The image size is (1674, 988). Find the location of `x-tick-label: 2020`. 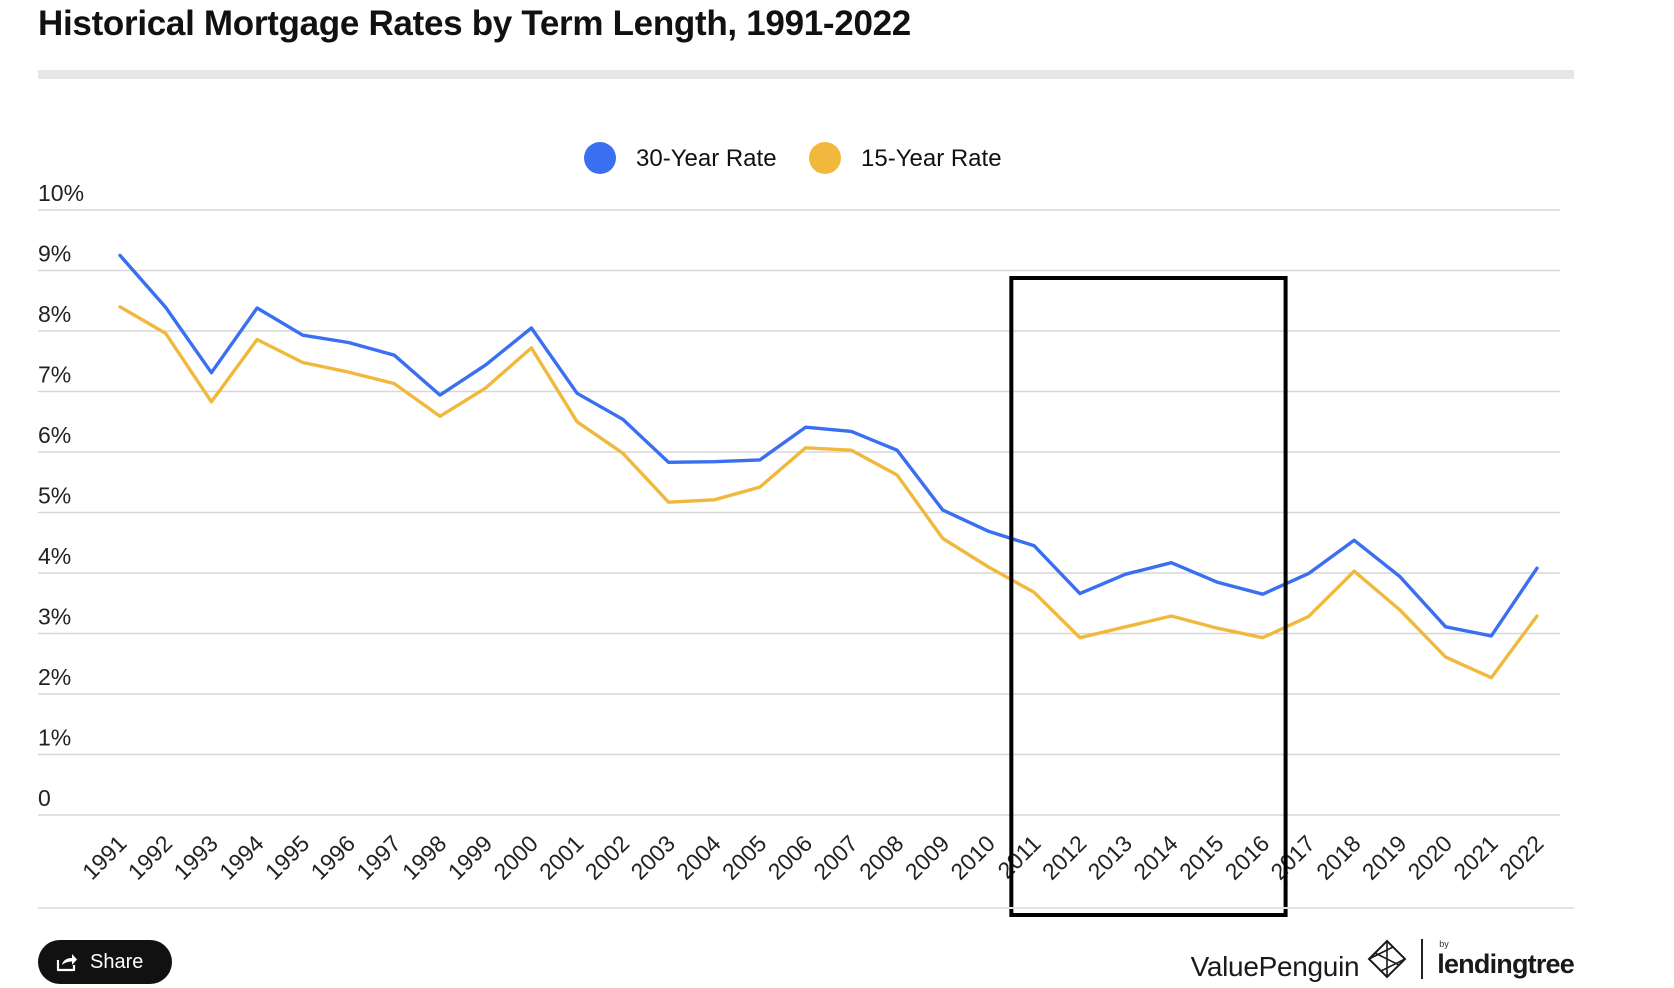

x-tick-label: 2020 is located at coordinates (1430, 857).